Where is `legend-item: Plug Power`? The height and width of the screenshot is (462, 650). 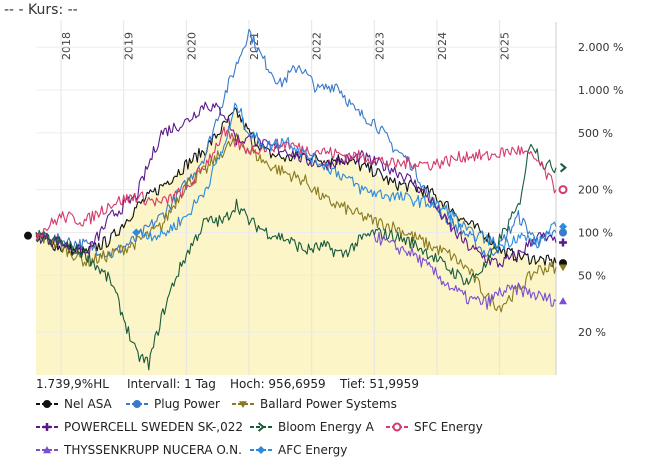 legend-item: Plug Power is located at coordinates (173, 404).